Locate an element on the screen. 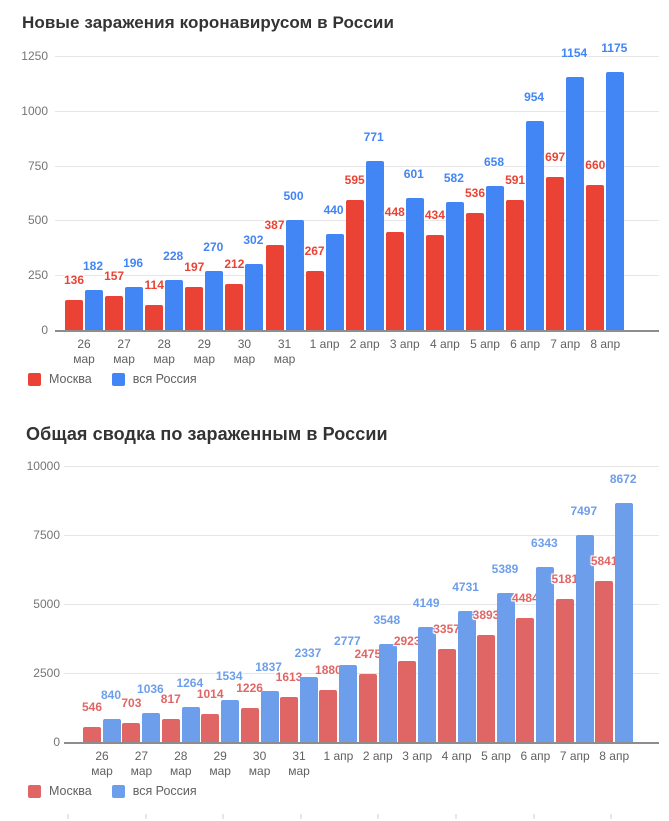  bar-value-label: 595 is located at coordinates (354, 179).